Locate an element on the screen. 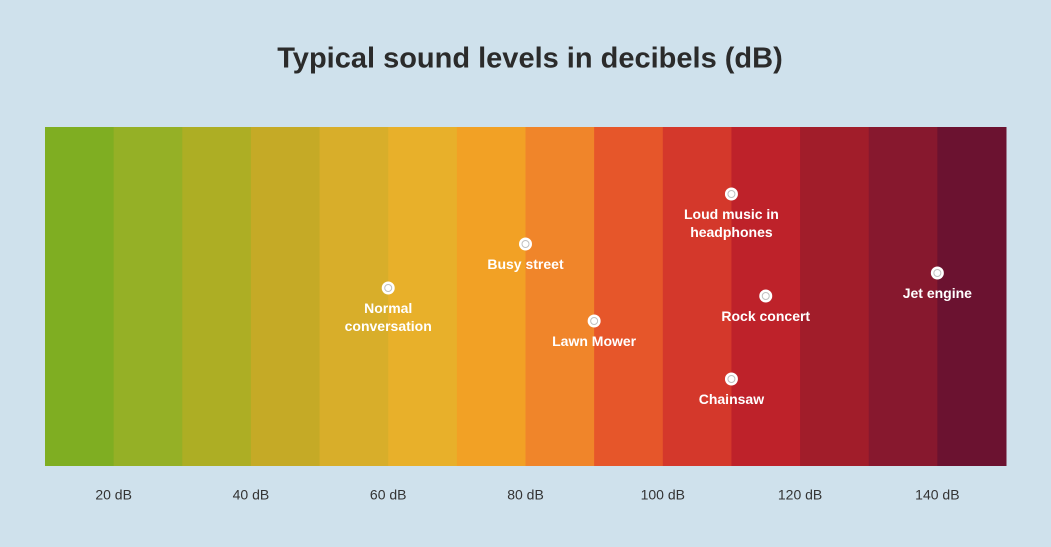  point-label: Busy street is located at coordinates (525, 264).